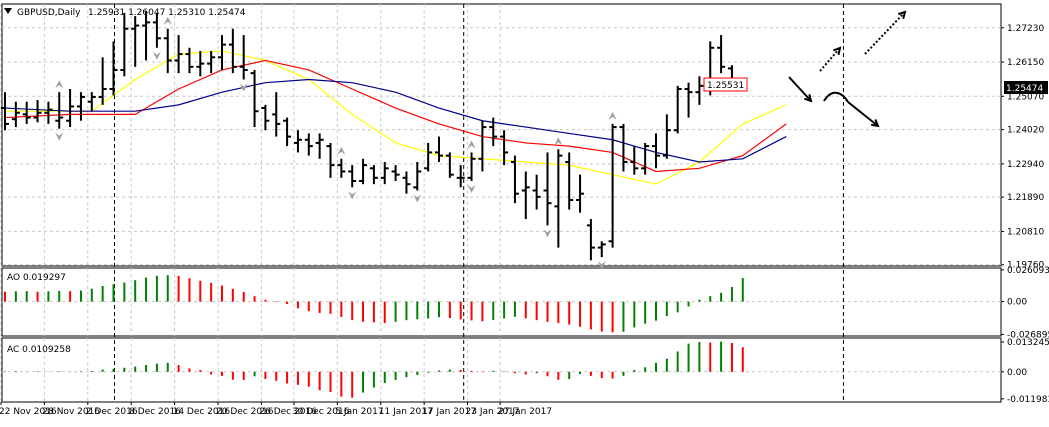 The height and width of the screenshot is (427, 1049). What do you see at coordinates (49, 13) in the screenshot?
I see `chart-symbol-title: GBPUSD,Daily` at bounding box center [49, 13].